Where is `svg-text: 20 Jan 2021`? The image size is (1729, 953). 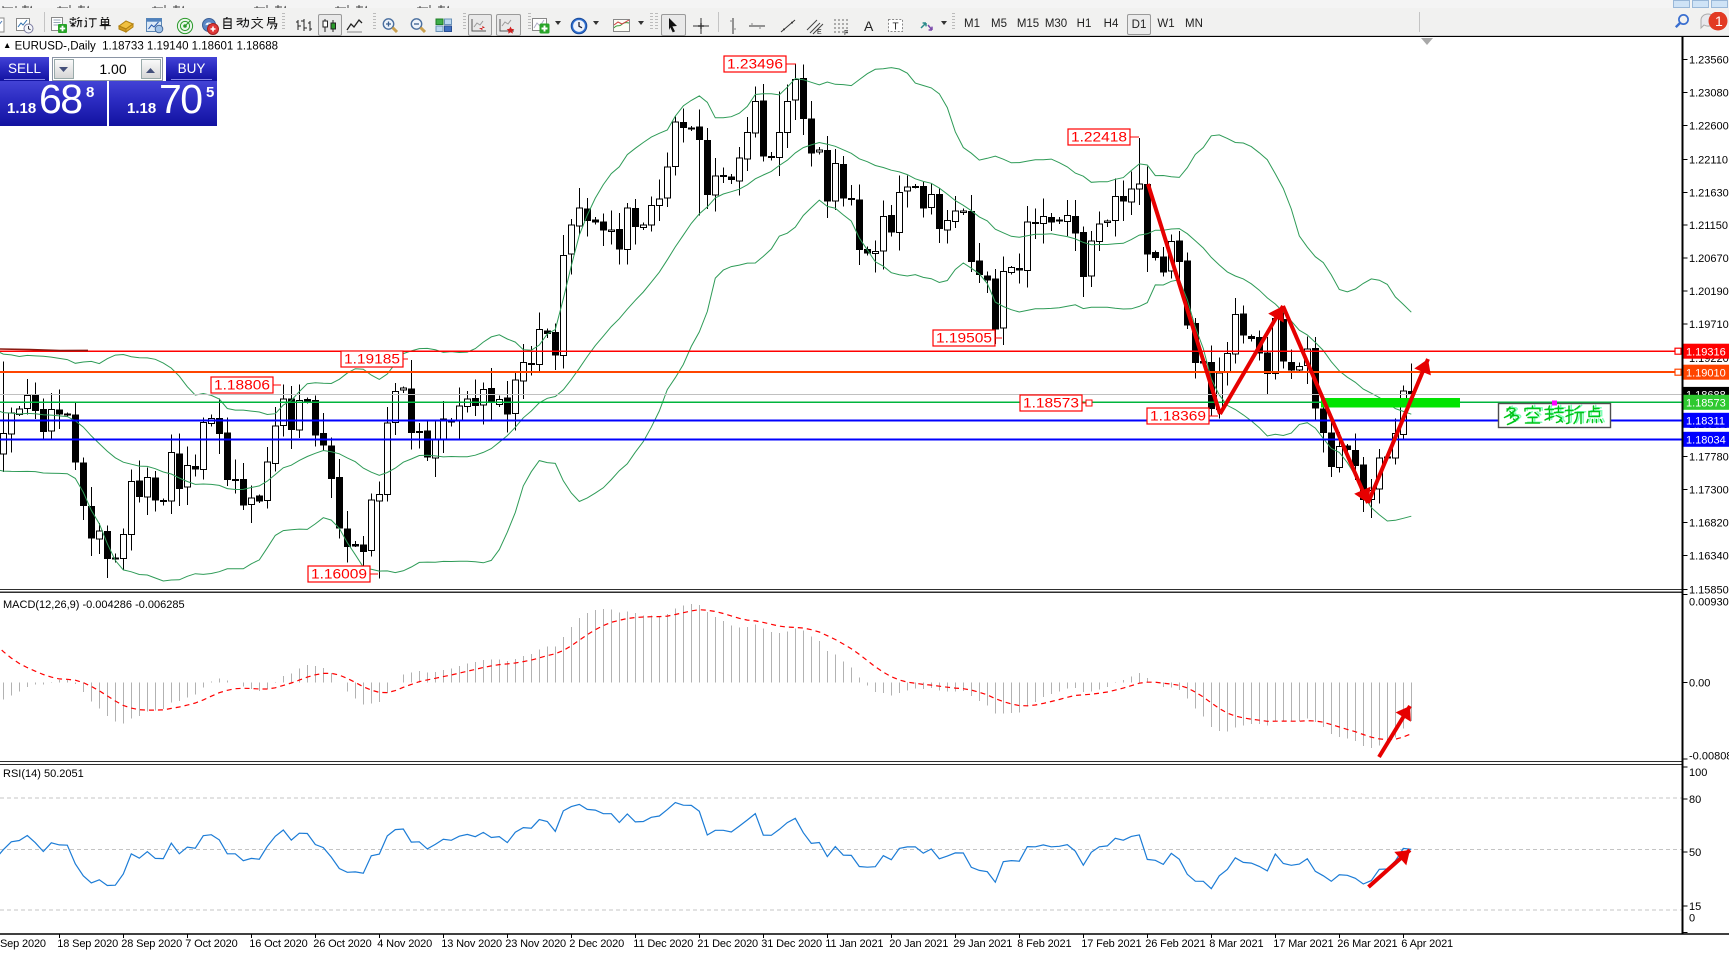 svg-text: 20 Jan 2021 is located at coordinates (918, 944).